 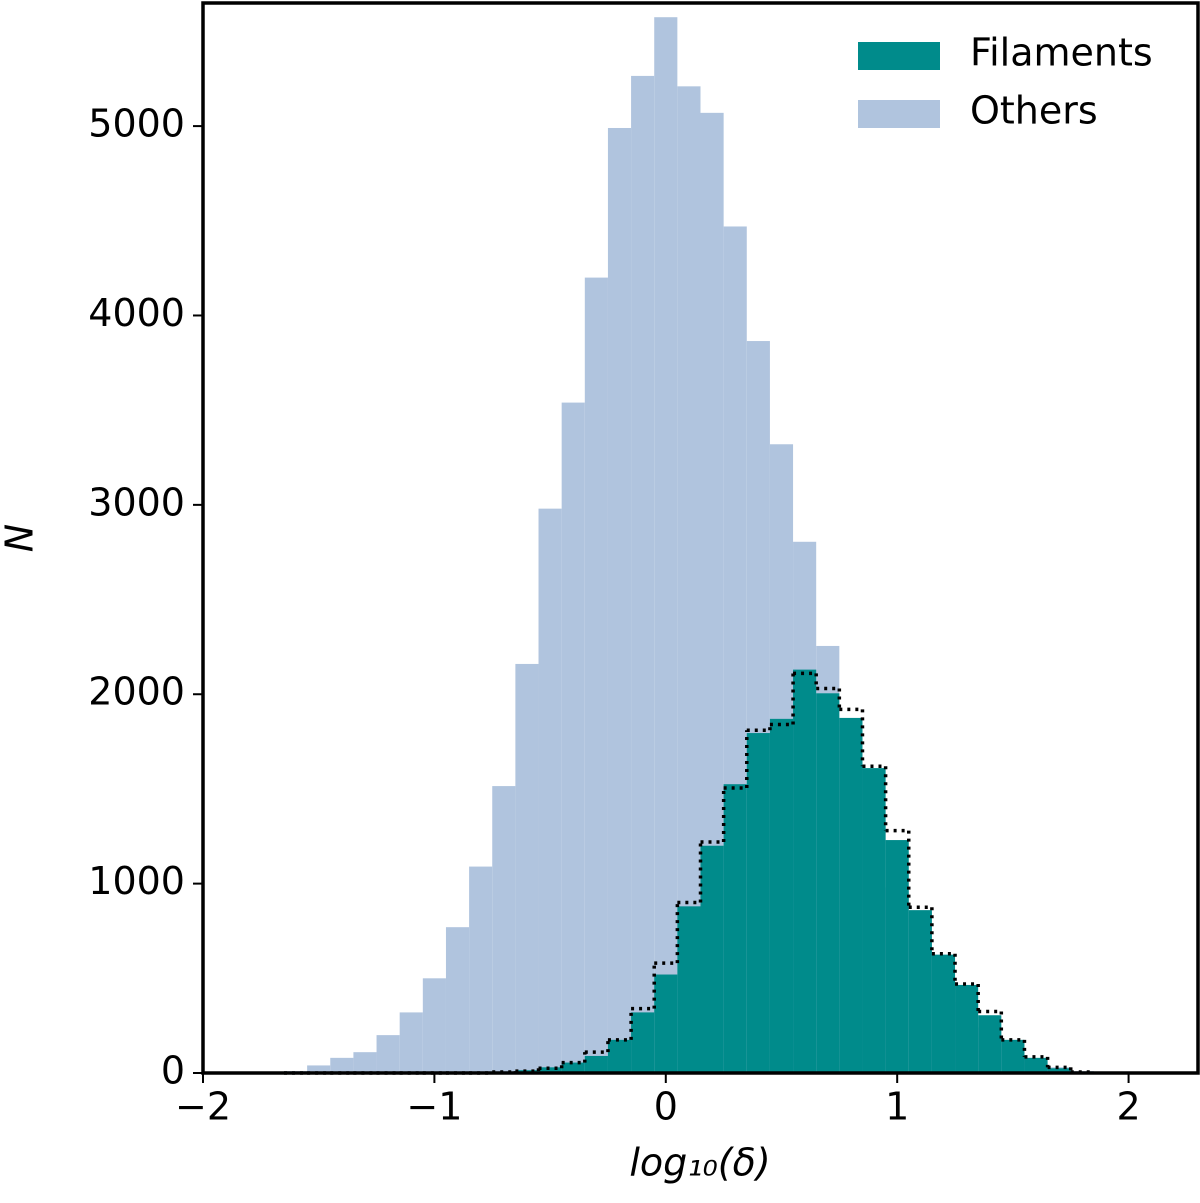 What do you see at coordinates (203, 1107) in the screenshot?
I see `x-tick-label: −2` at bounding box center [203, 1107].